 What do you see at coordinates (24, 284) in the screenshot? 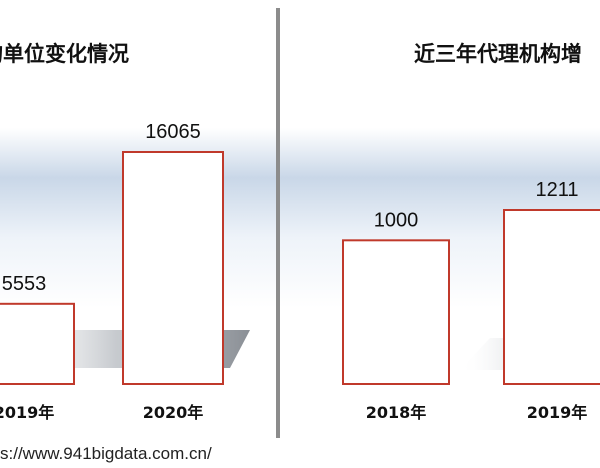
I see `data-label: 5553` at bounding box center [24, 284].